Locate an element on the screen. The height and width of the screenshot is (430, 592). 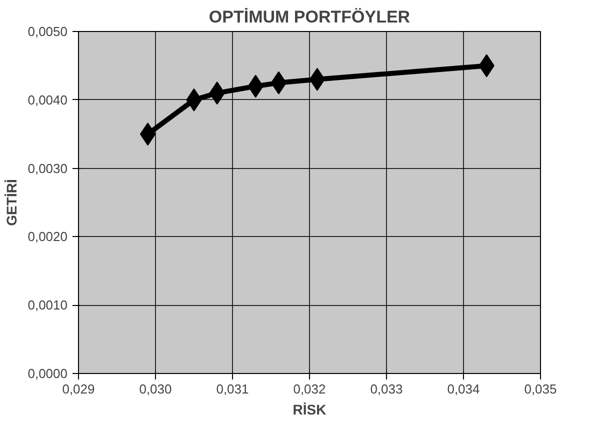
x-tick-label: 0,031 is located at coordinates (232, 389).